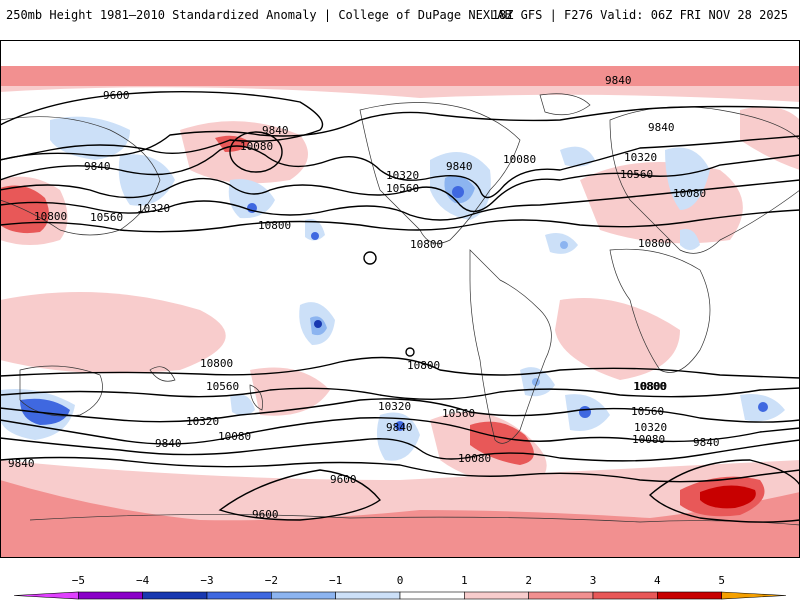  What do you see at coordinates (593, 580) in the screenshot?
I see `colorbar-tick-label: 3` at bounding box center [593, 580].